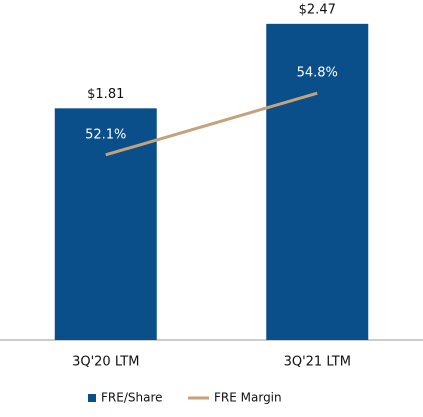 The height and width of the screenshot is (417, 423). Describe the element at coordinates (105, 362) in the screenshot. I see `x-tick-label: 3Q'20 LTM` at that location.